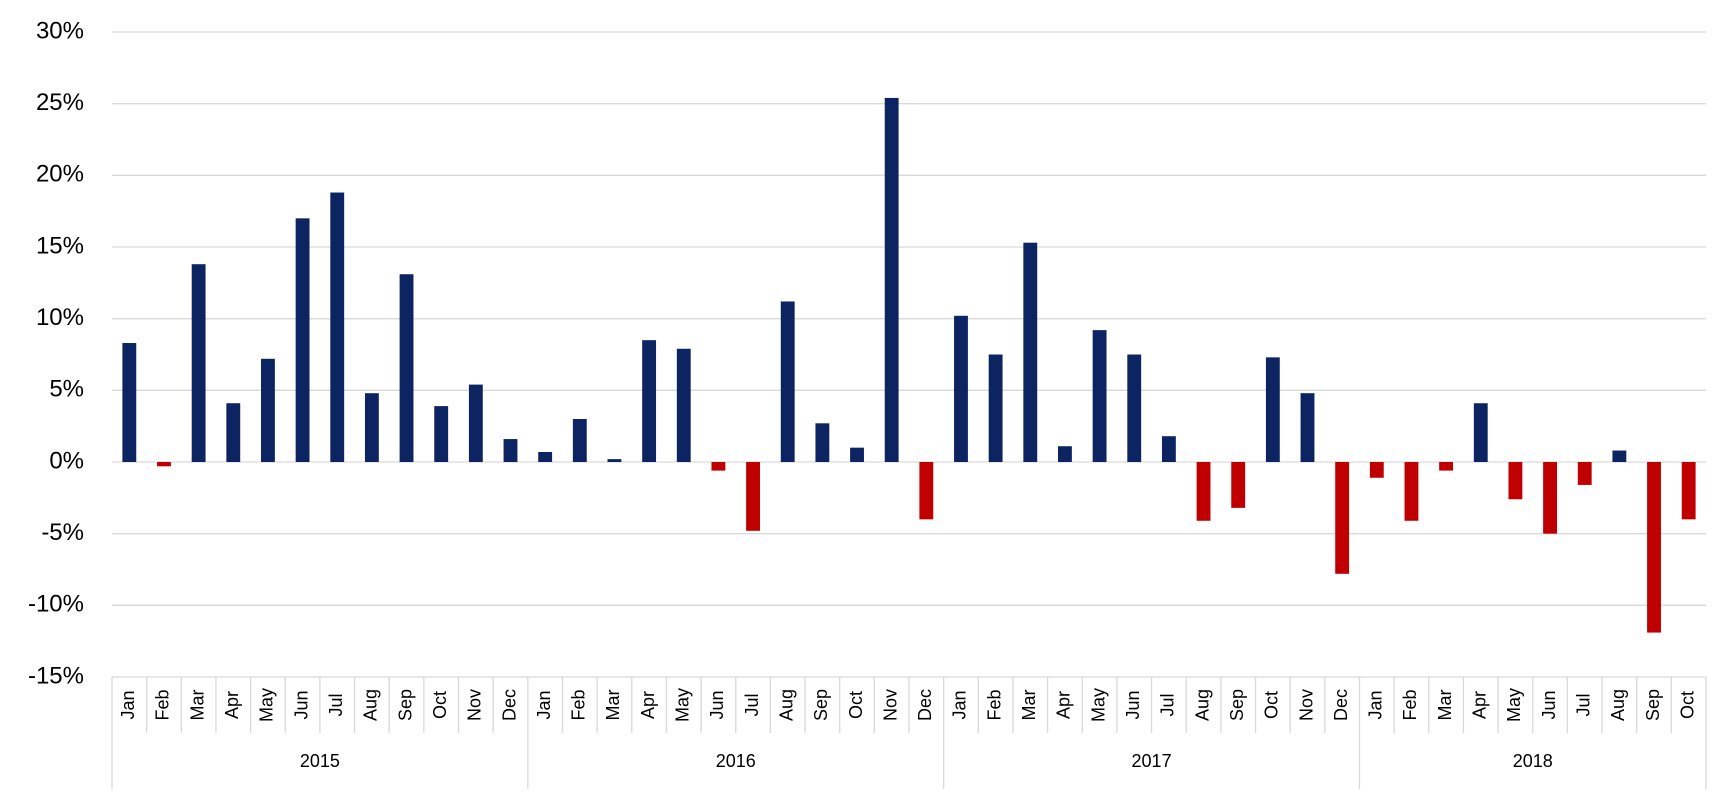 Image resolution: width=1725 pixels, height=798 pixels. Describe the element at coordinates (1533, 761) in the screenshot. I see `group-label: 2018` at that location.